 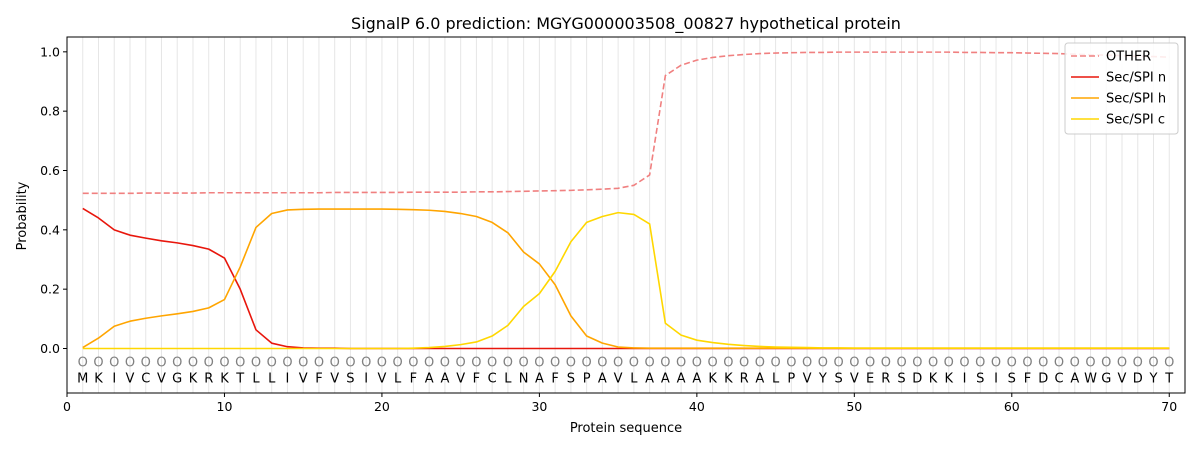 What do you see at coordinates (50, 51) in the screenshot?
I see `y-tick-label: 1.0` at bounding box center [50, 51].